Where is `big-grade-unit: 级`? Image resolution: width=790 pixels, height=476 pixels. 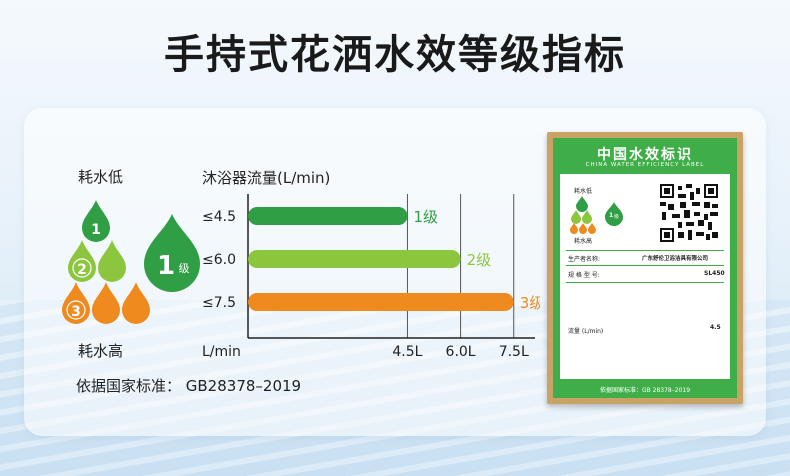
big-grade-unit: 级 is located at coordinates (184, 268).